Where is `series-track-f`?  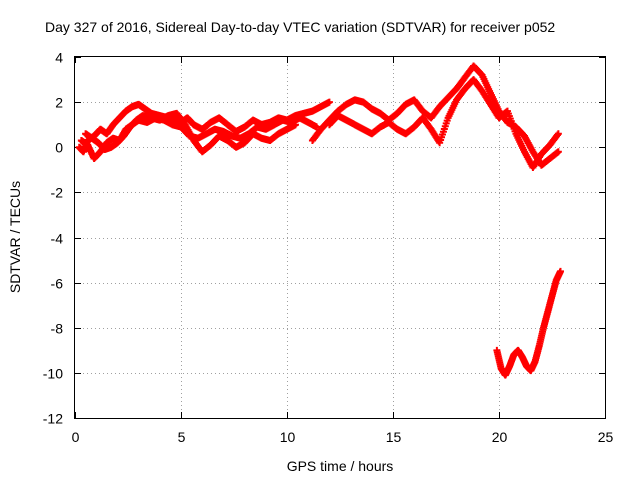
series-track-f is located at coordinates (528, 323).